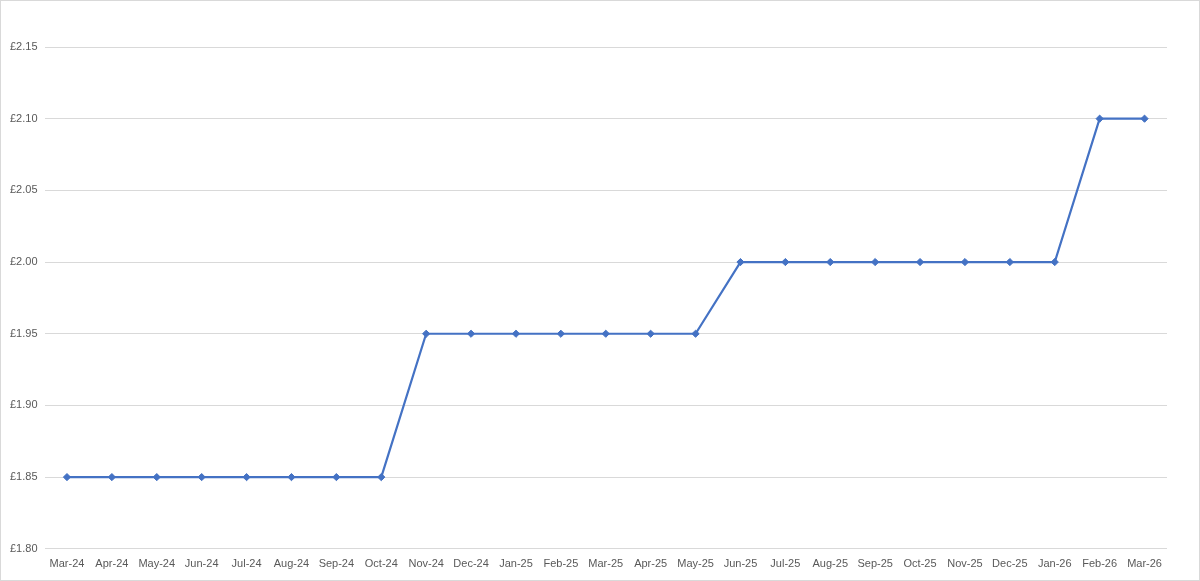  What do you see at coordinates (24, 404) in the screenshot?
I see `y-tick-label: £1.90` at bounding box center [24, 404].